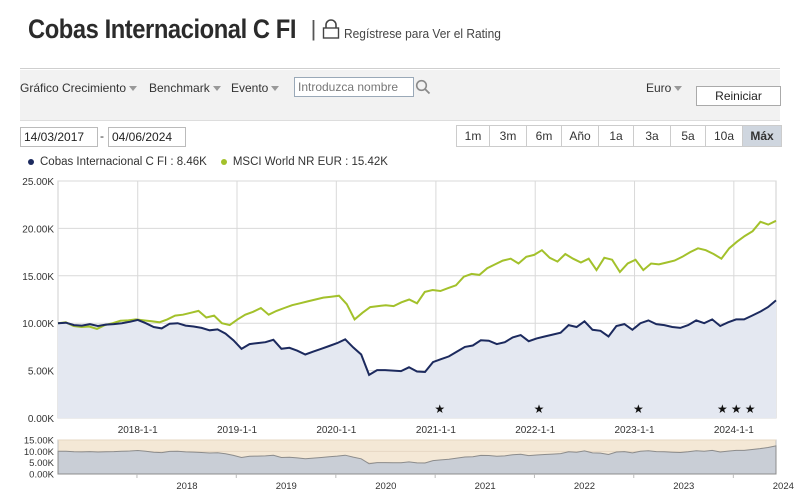 Image resolution: width=794 pixels, height=501 pixels. I want to click on search-icon, so click(423, 87).